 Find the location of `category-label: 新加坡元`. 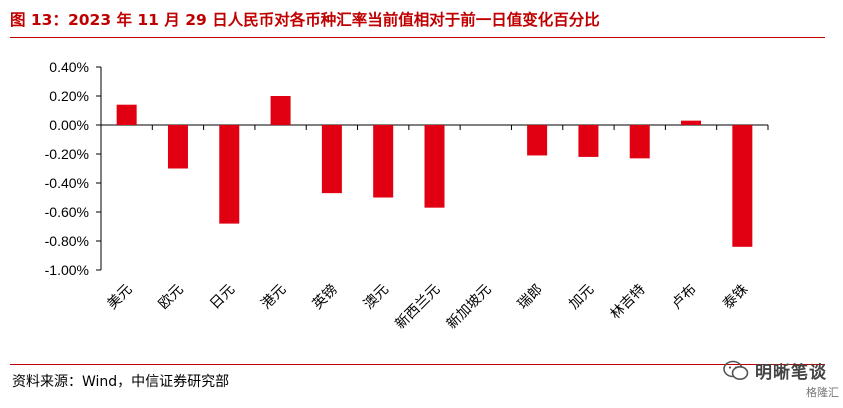

category-label: 新加坡元 is located at coordinates (469, 307).